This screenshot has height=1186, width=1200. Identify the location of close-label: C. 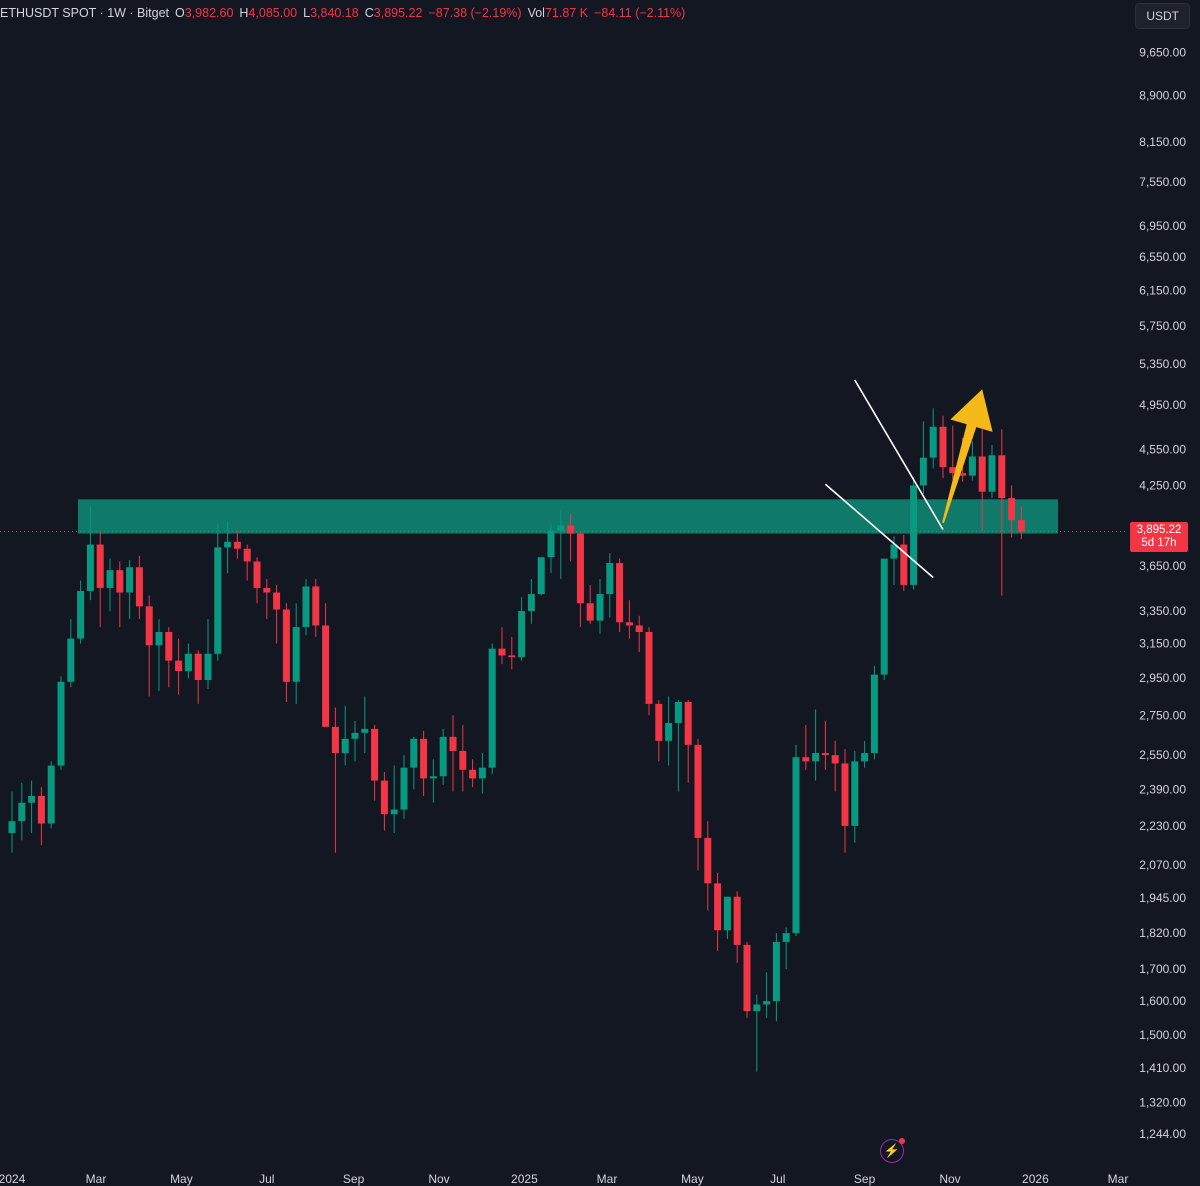
(369, 13).